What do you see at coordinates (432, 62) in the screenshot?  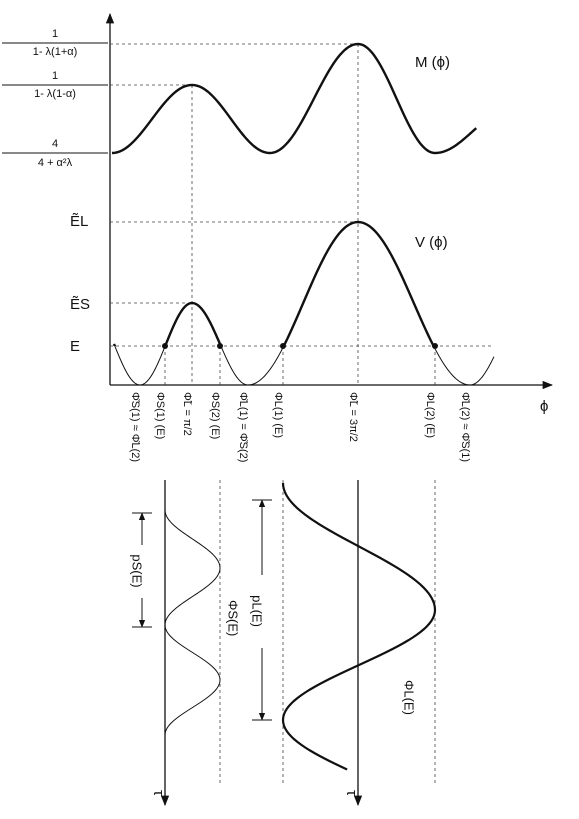 I see `curve-label: M (ϕ)` at bounding box center [432, 62].